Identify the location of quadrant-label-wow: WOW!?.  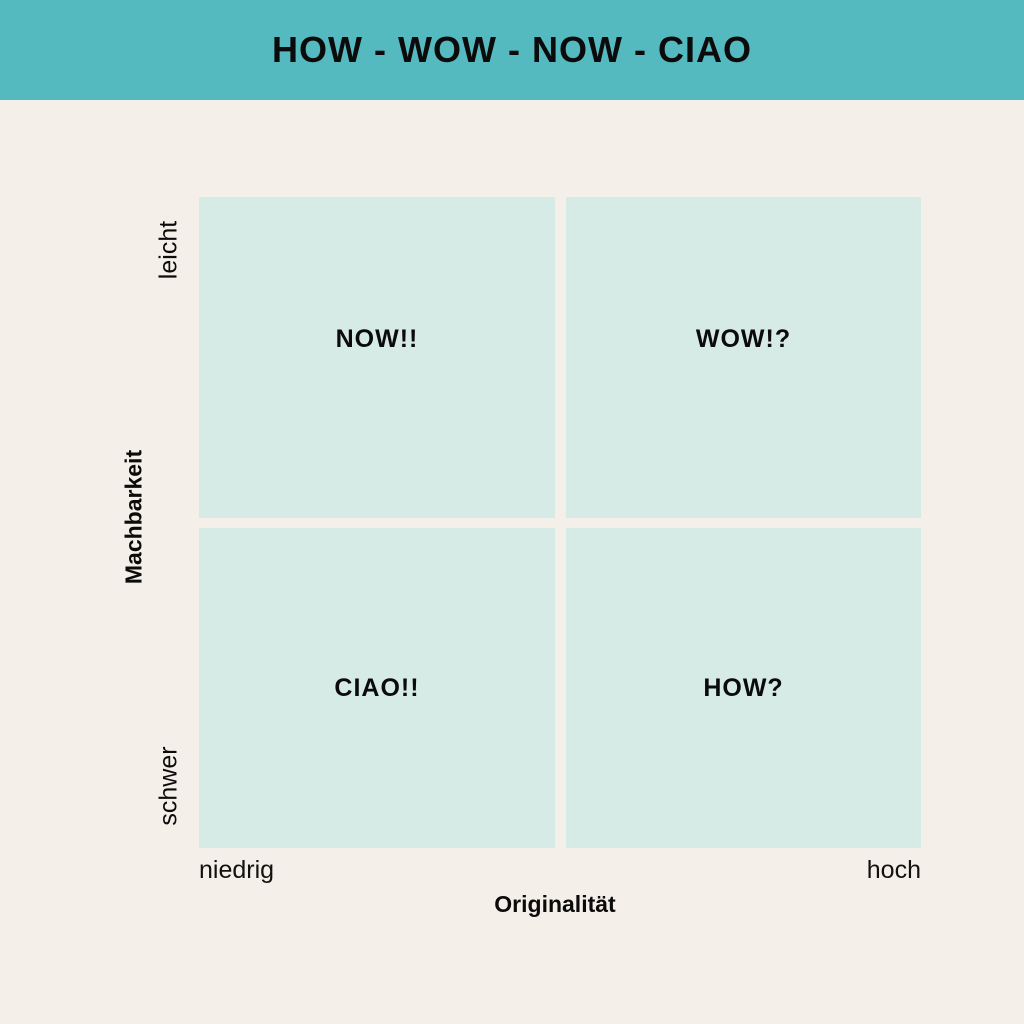
(743, 339).